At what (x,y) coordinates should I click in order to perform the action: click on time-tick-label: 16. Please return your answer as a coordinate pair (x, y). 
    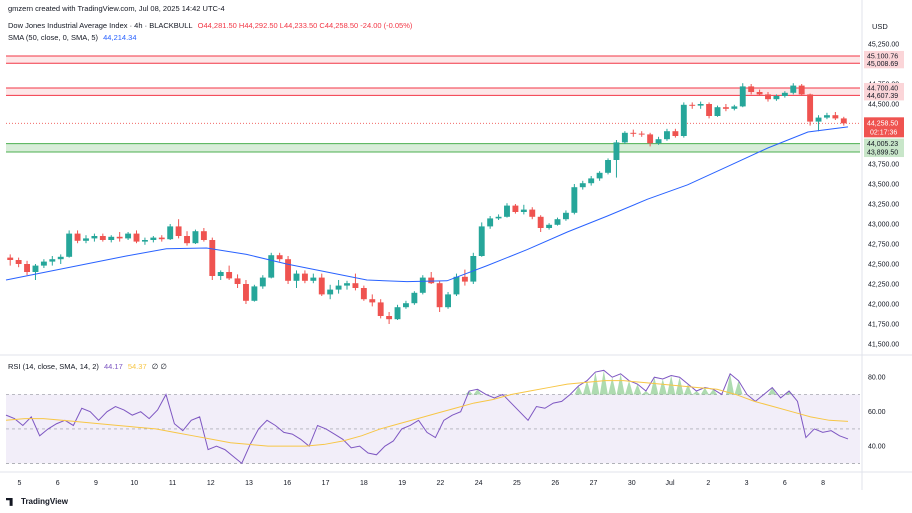
    Looking at the image, I should click on (287, 483).